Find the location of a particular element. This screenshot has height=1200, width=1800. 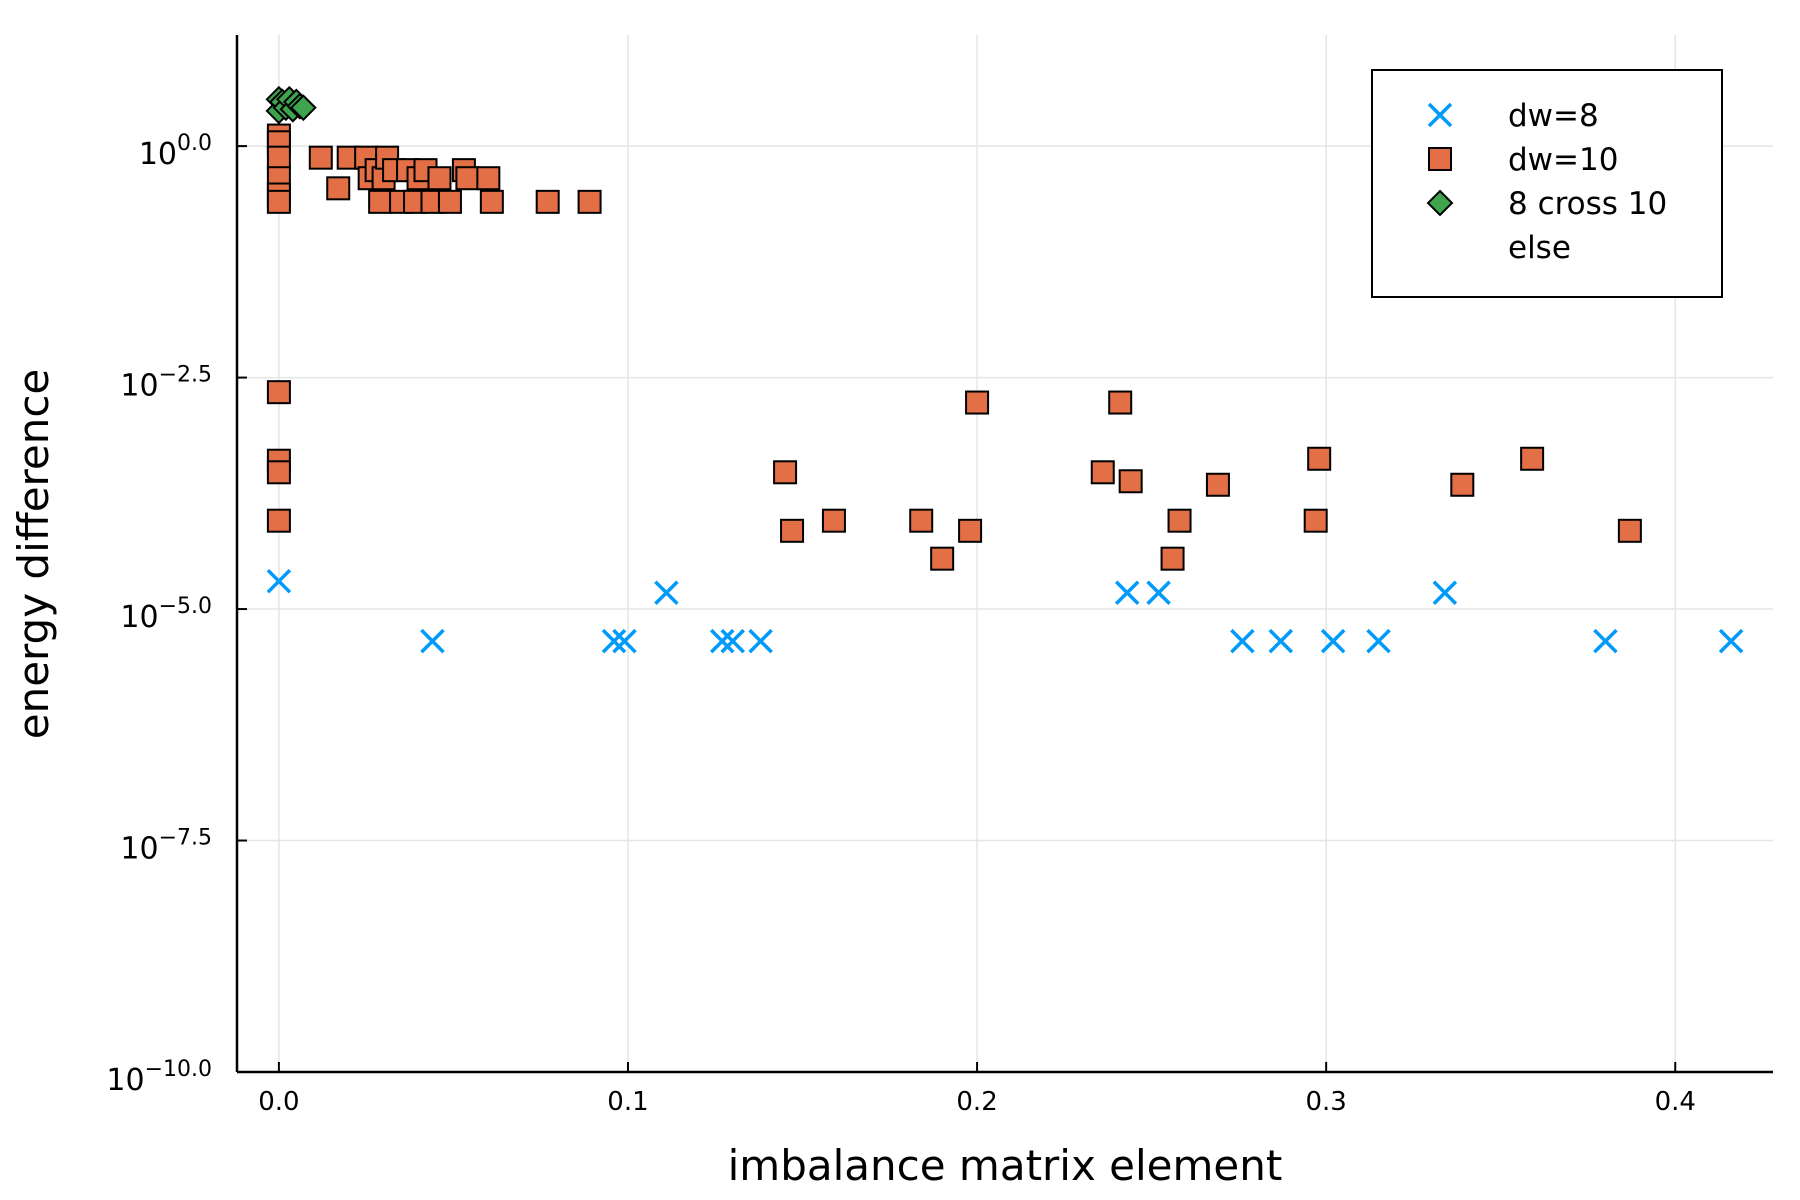

y-tick-label: 10−2.5 is located at coordinates (166, 383).